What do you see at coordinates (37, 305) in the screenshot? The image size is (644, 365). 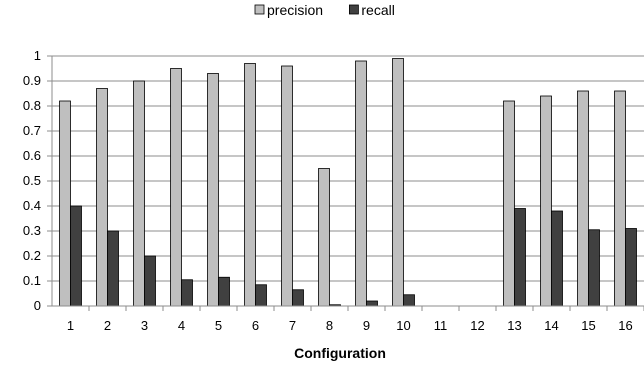 I see `y-tick-label: 0` at bounding box center [37, 305].